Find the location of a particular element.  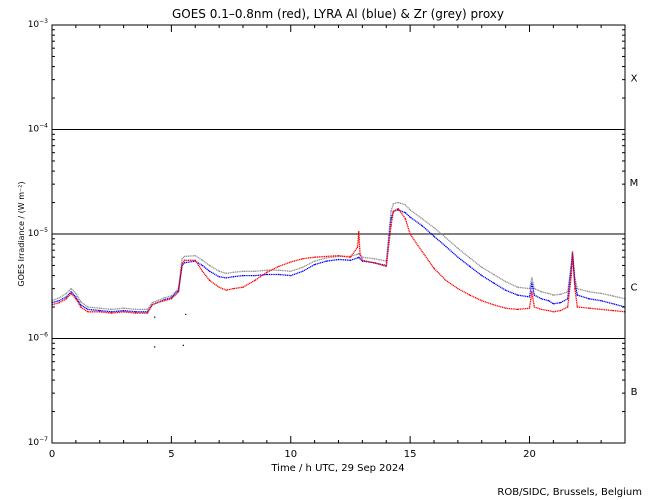

class-label: C is located at coordinates (634, 287).